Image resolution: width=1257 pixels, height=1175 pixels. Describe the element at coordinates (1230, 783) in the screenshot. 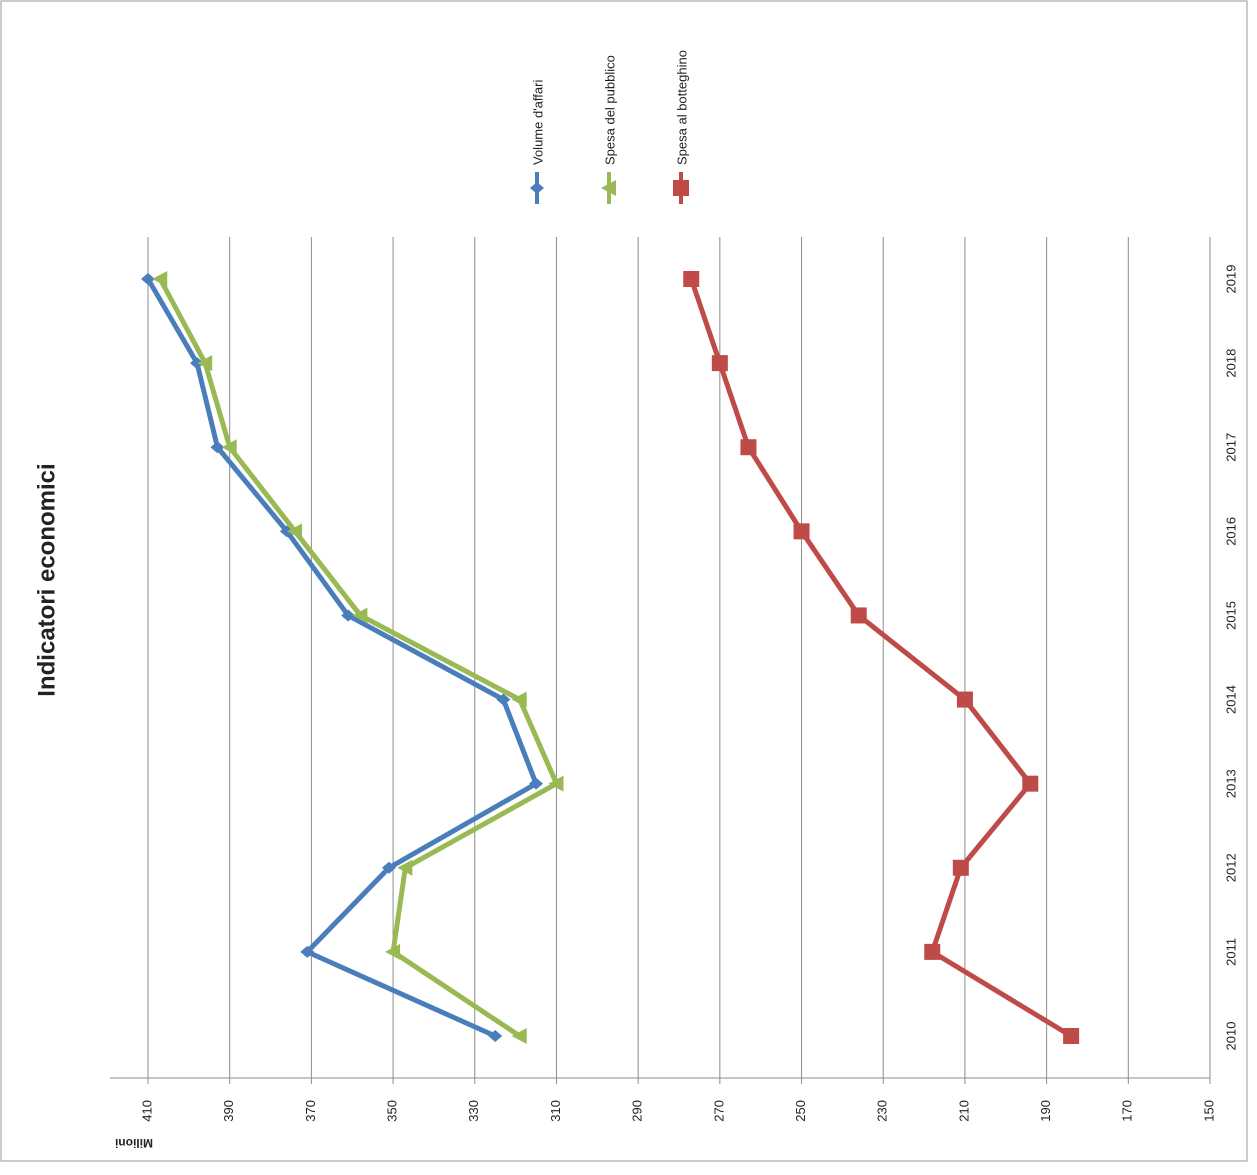

I see `x-tick-label: 2013` at that location.